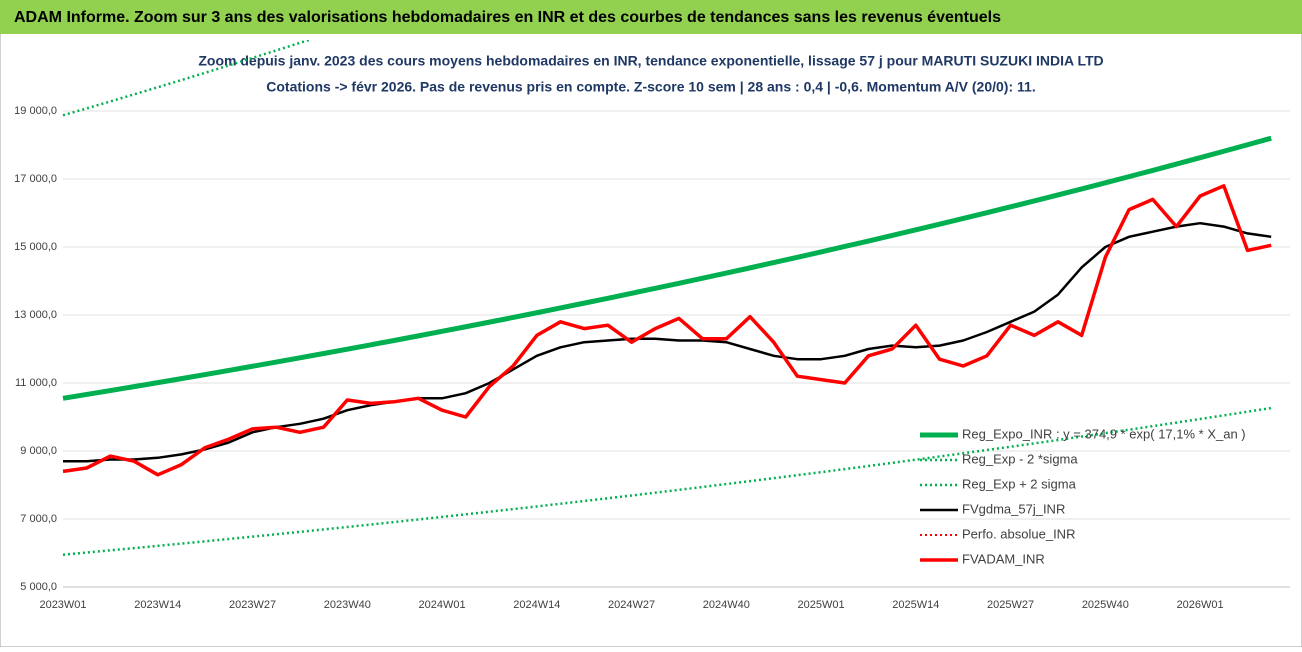 This screenshot has width=1302, height=652. I want to click on y-tick-label: 5 000,0, so click(38, 587).